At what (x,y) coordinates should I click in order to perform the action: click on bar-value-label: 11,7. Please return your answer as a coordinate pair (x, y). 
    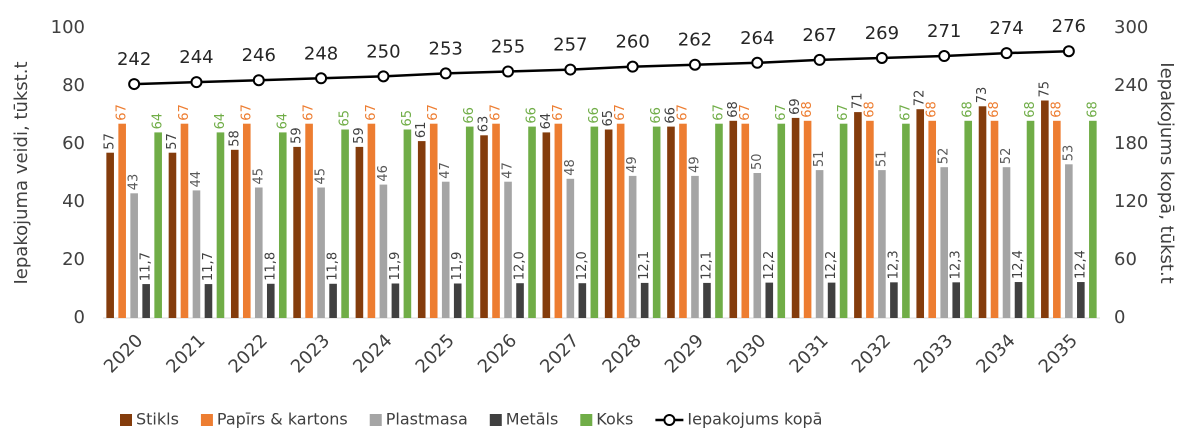
    Looking at the image, I should click on (208, 266).